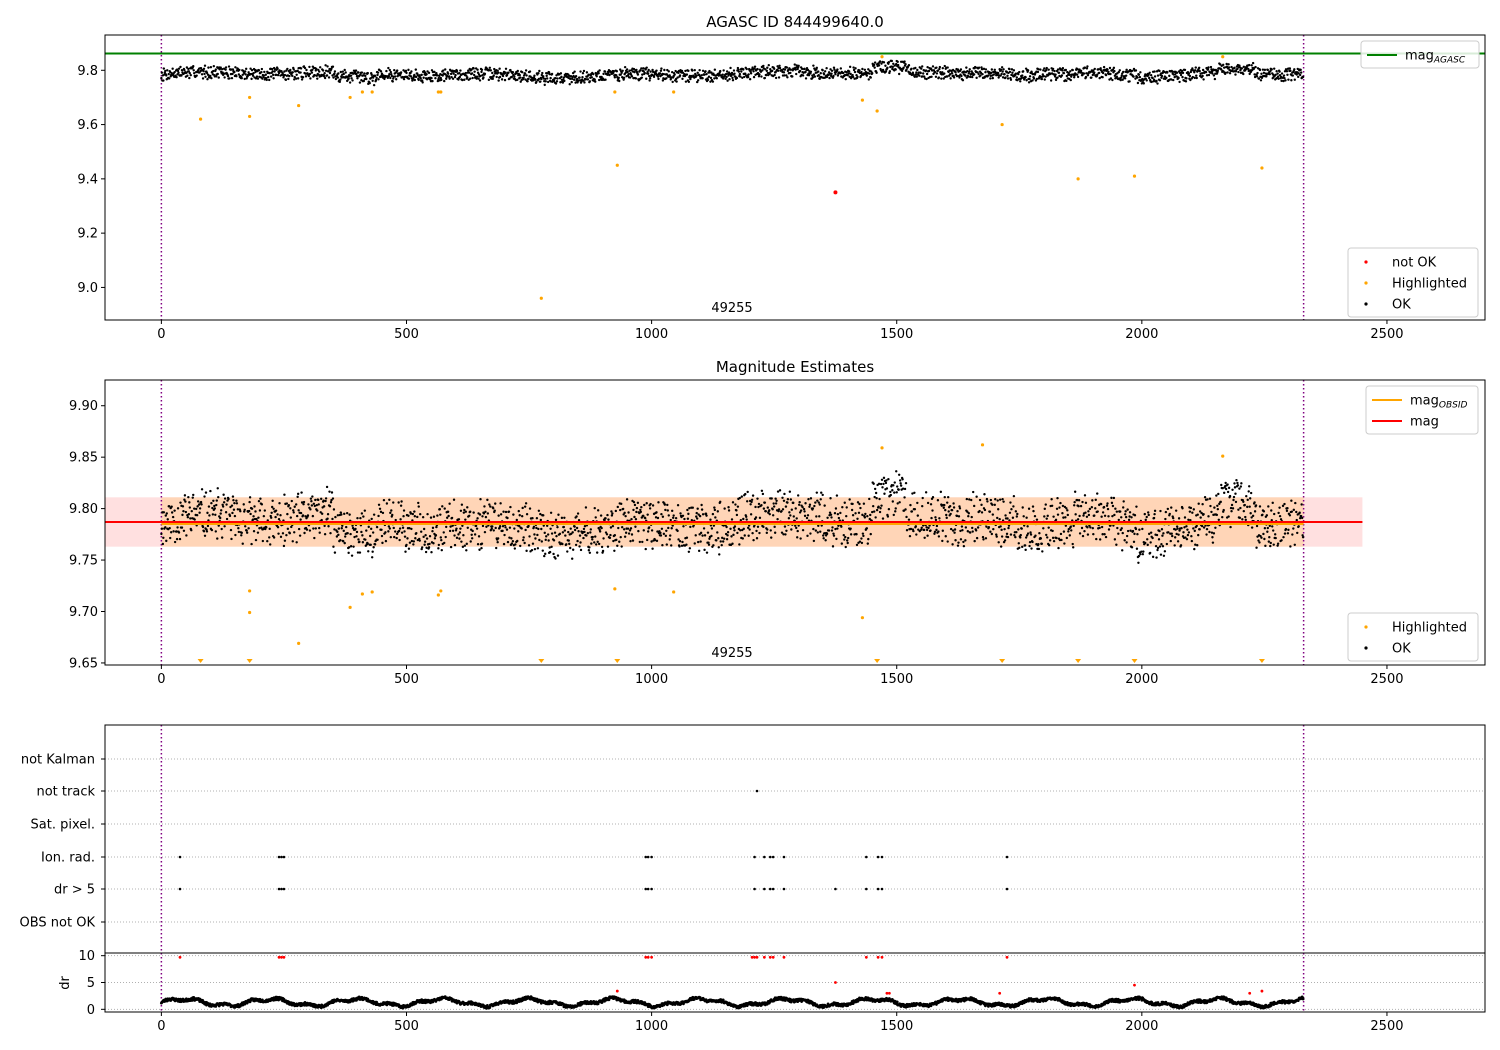 The height and width of the screenshot is (1050, 1500). What do you see at coordinates (1078, 179) in the screenshot?
I see `panel1-highlighted-point` at bounding box center [1078, 179].